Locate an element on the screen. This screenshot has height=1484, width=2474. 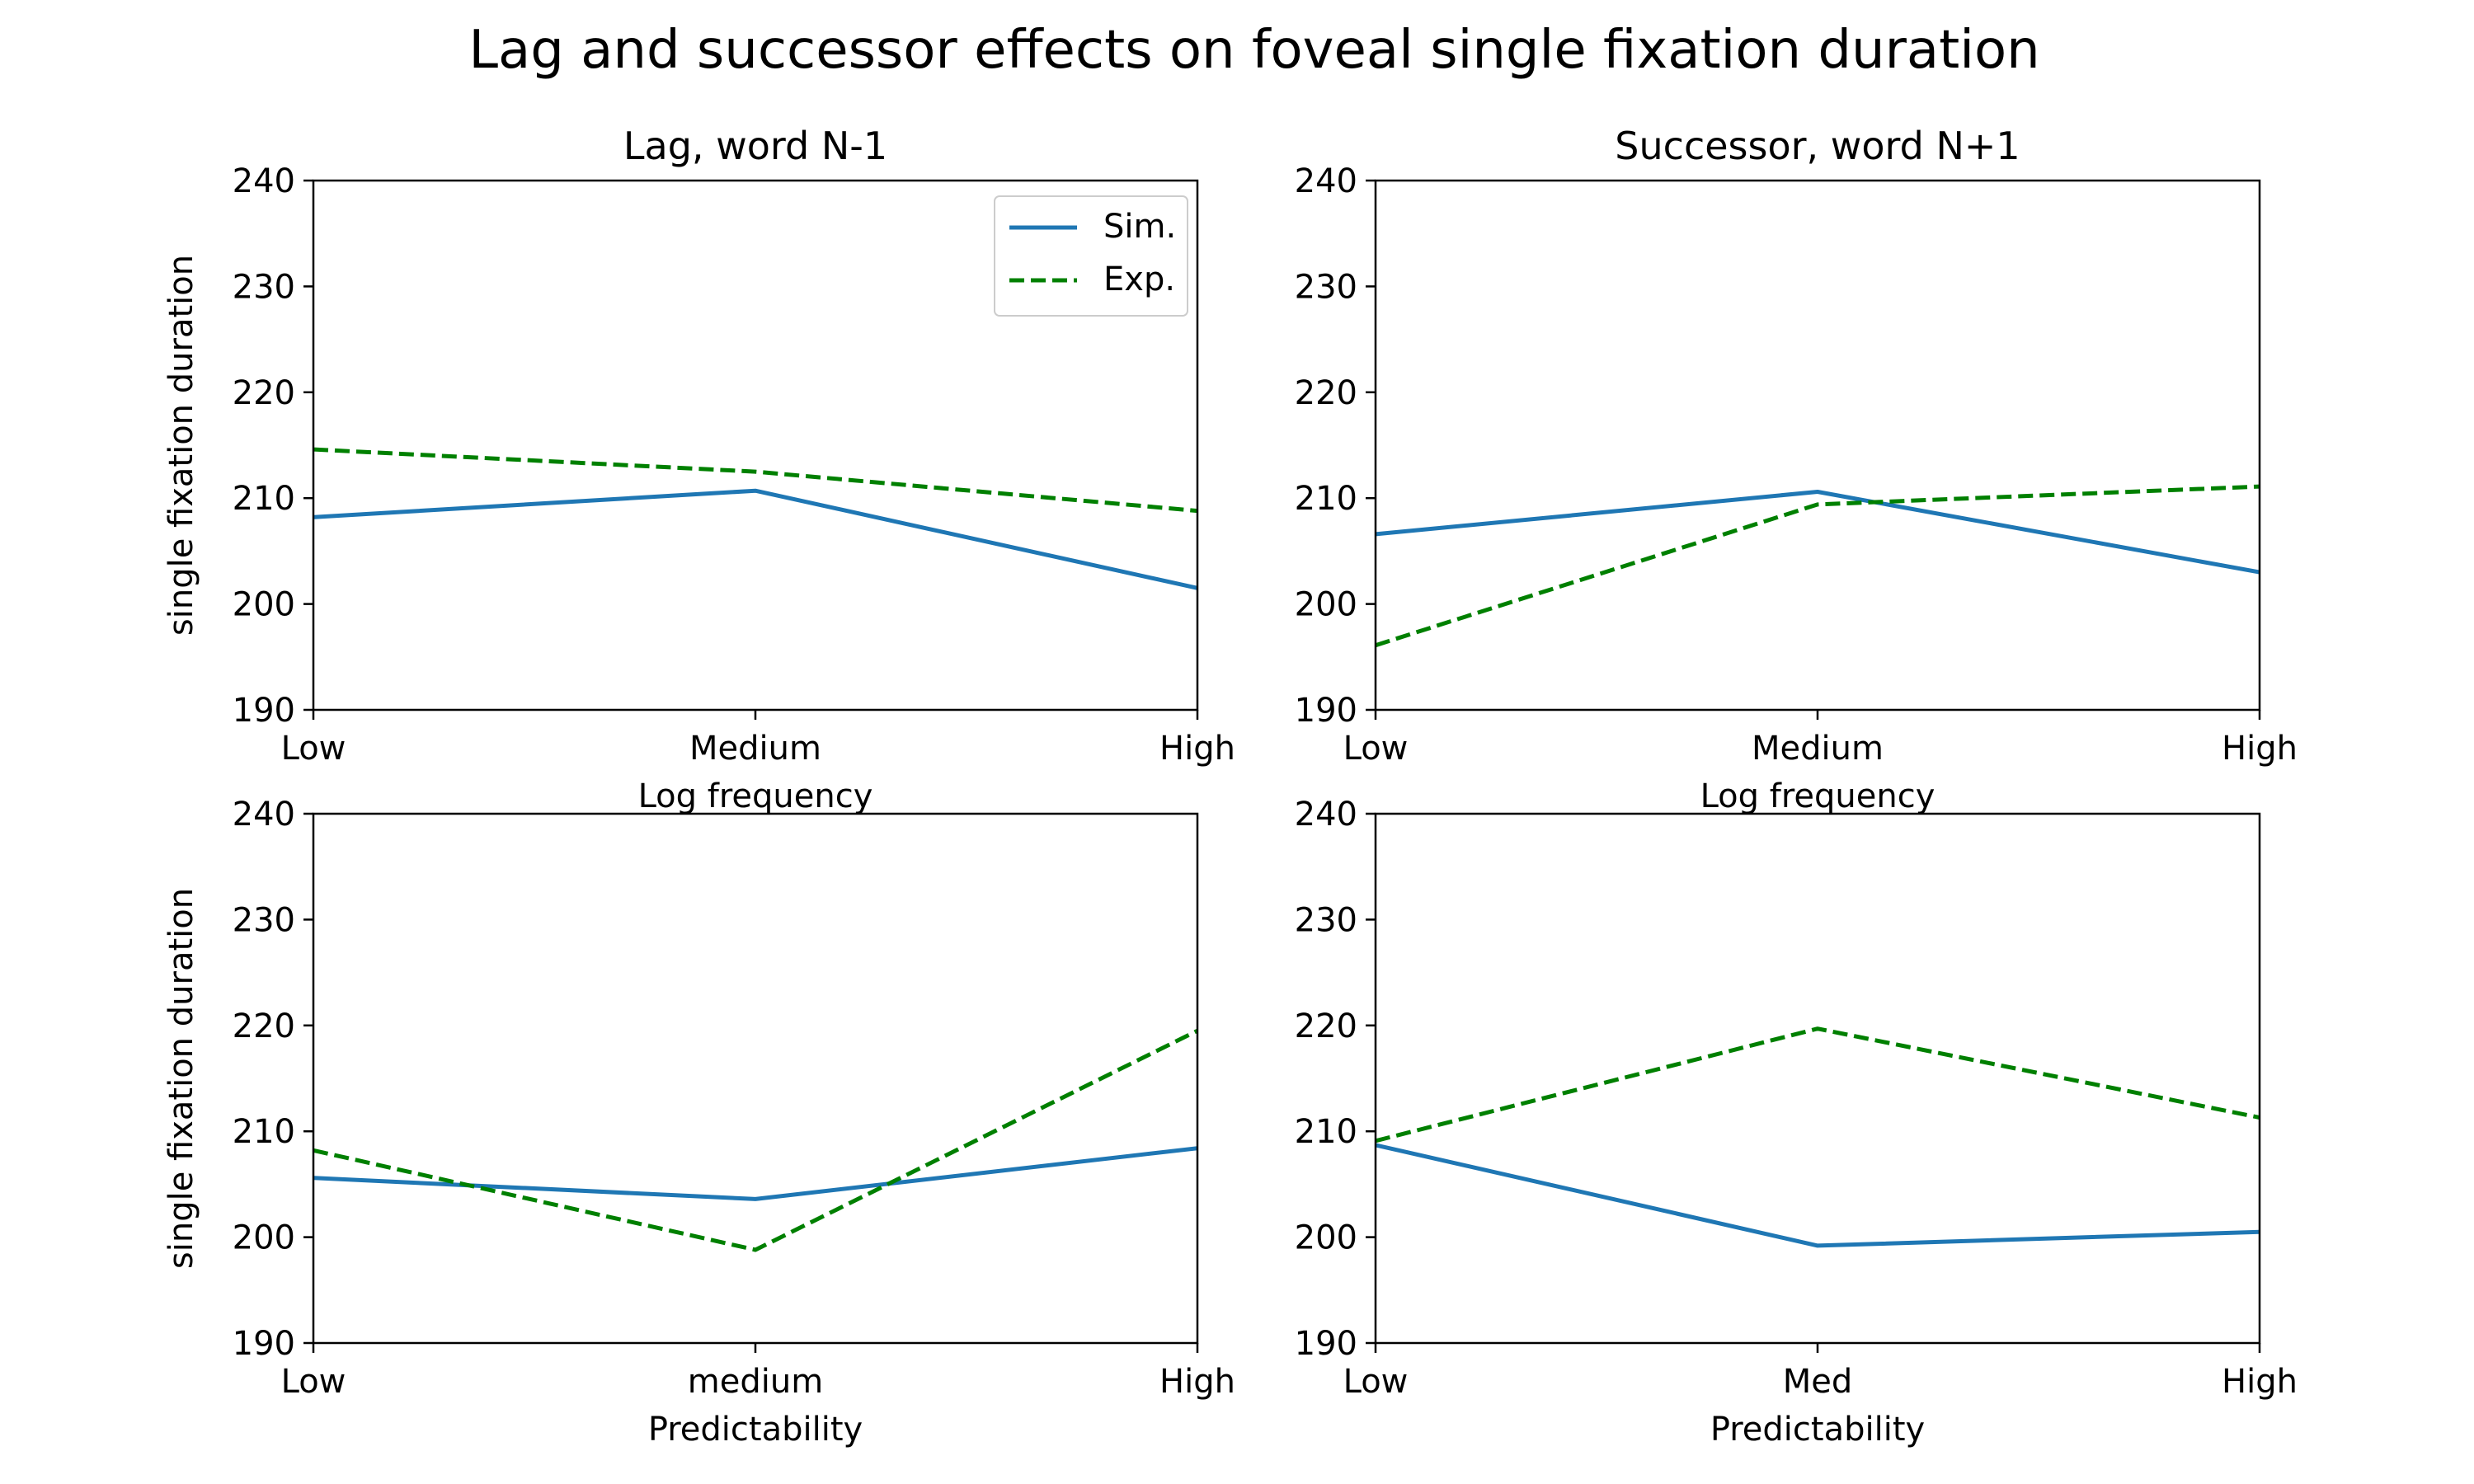
x-tick-label: medium is located at coordinates (755, 1382).